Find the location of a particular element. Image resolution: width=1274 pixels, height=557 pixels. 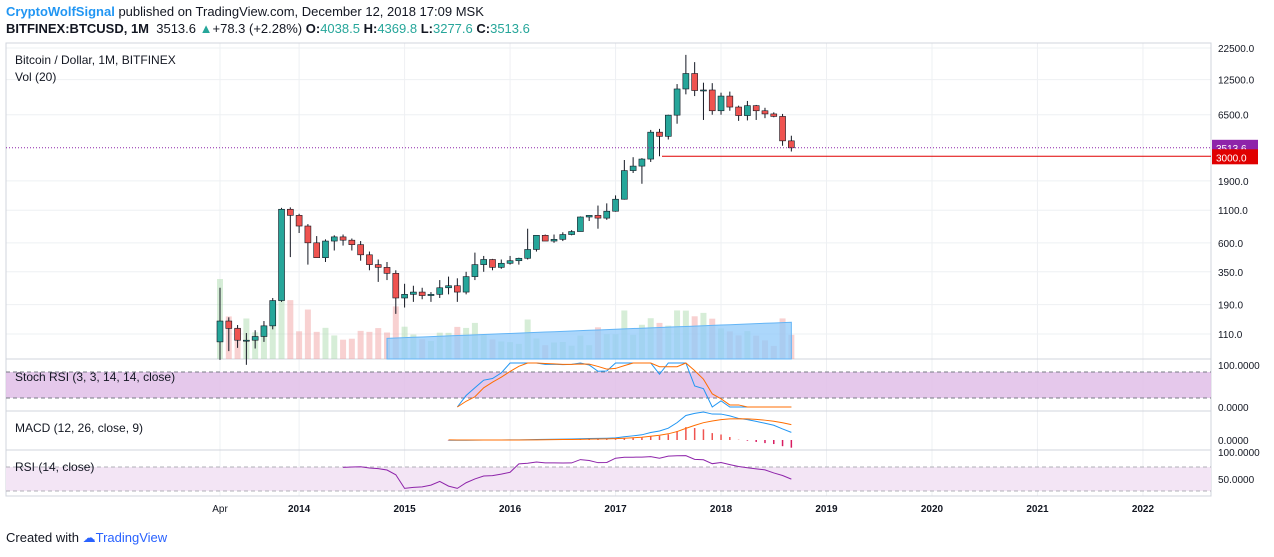

level-price-label: 3000.0 is located at coordinates (1231, 158).